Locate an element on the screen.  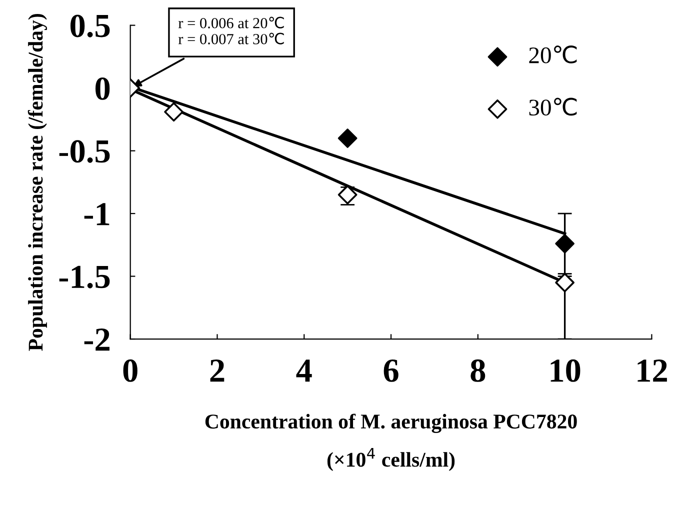
x-axis-title: Concentration of M. aeruginosa PCC7820 (×10$^{4}$ cells/ml) is located at coordinates (391, 443).